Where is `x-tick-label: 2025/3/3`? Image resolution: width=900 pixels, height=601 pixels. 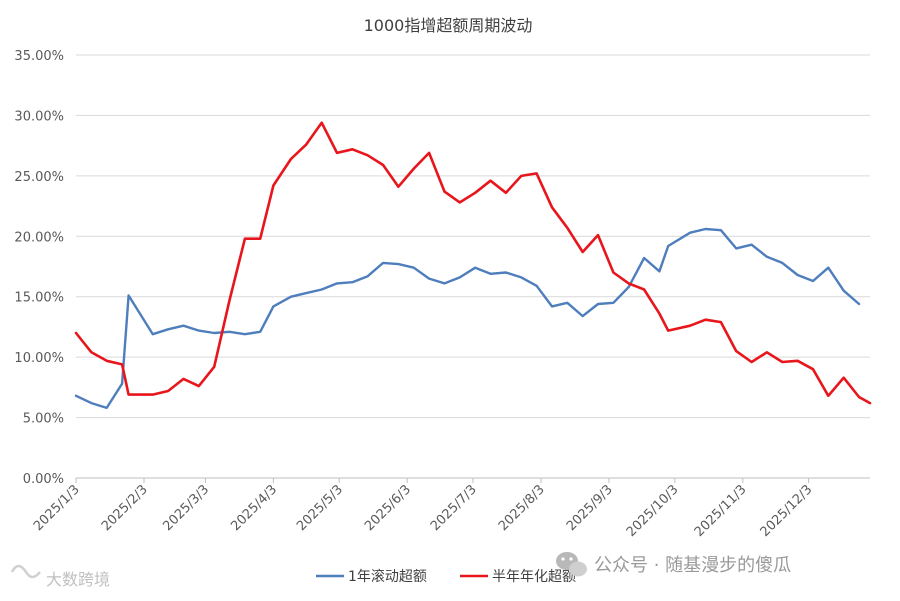 x-tick-label: 2025/3/3 is located at coordinates (186, 508).